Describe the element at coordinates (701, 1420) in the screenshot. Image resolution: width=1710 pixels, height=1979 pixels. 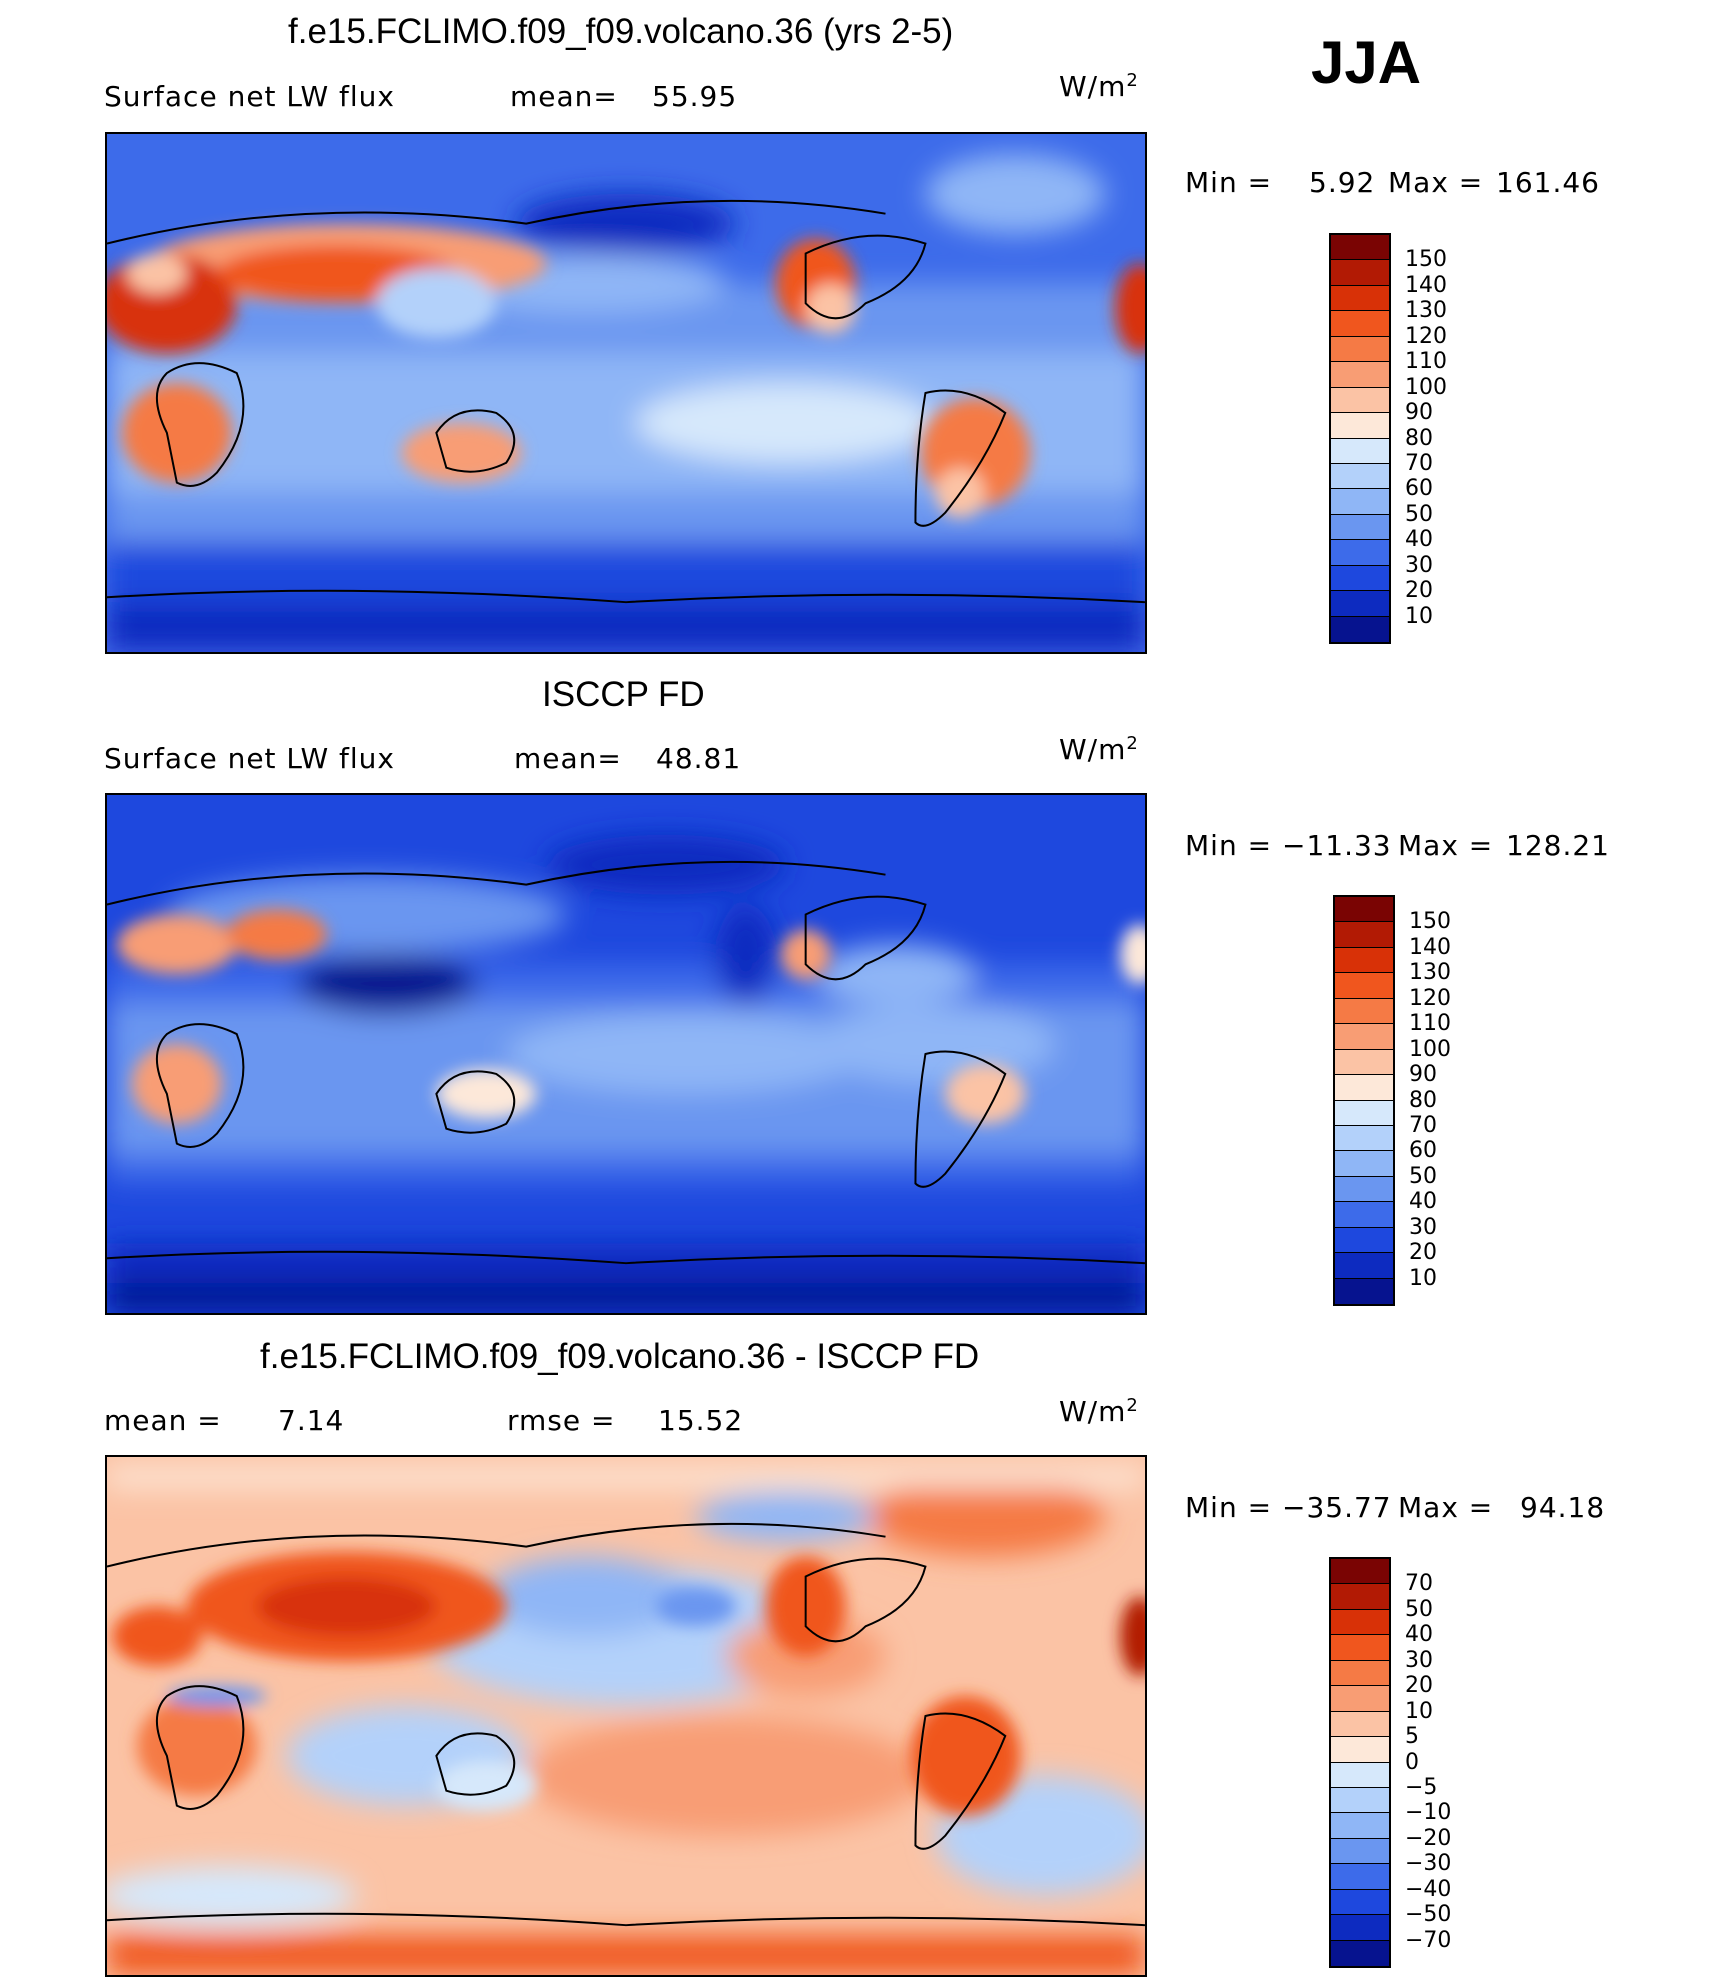
I see `panel-3-rmse-value: 15.52` at that location.